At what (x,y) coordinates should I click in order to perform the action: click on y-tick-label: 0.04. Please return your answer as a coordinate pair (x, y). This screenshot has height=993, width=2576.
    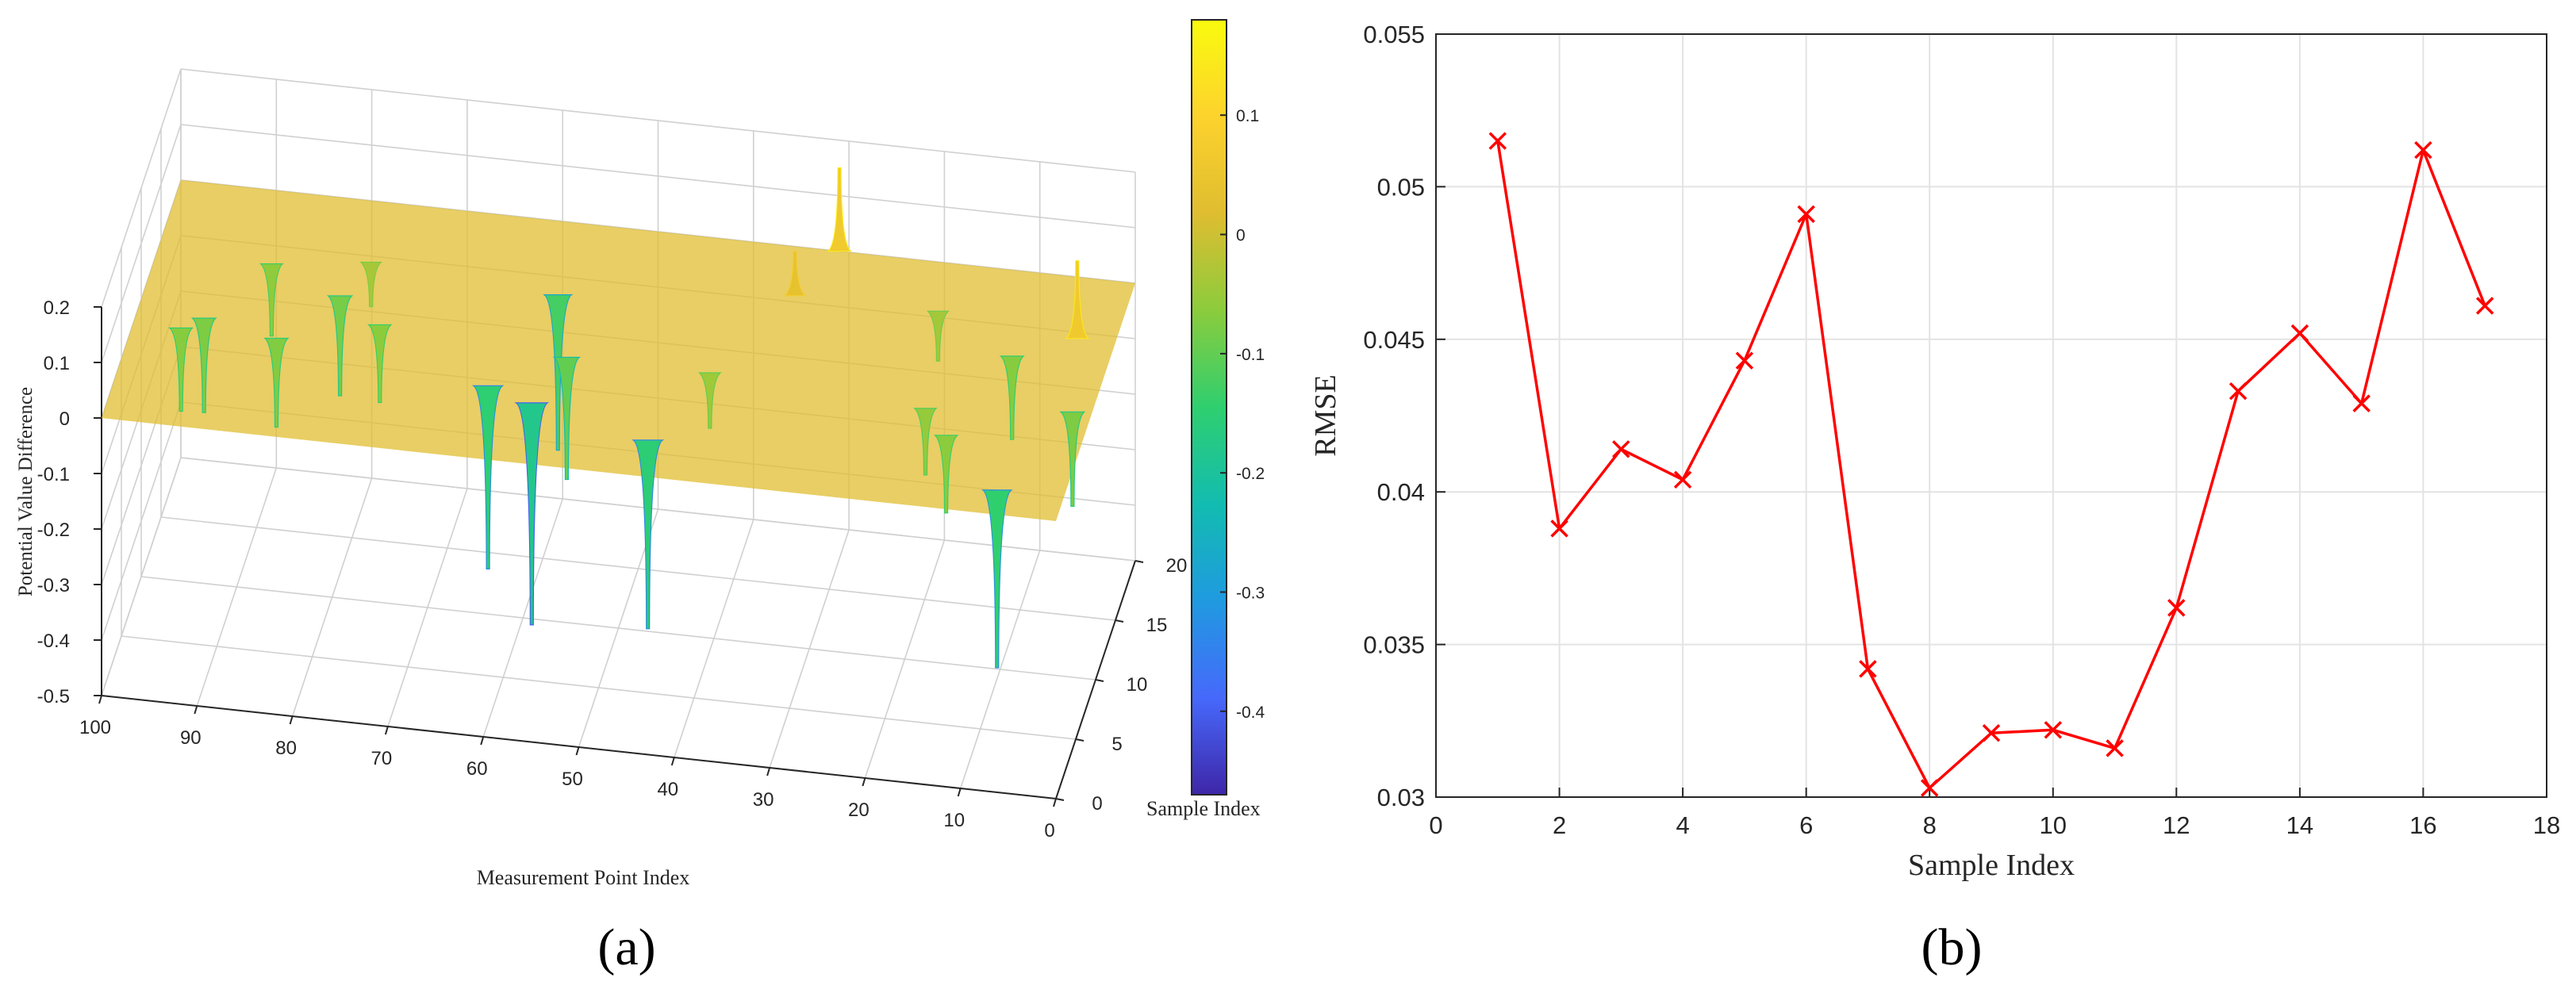
    Looking at the image, I should click on (1401, 492).